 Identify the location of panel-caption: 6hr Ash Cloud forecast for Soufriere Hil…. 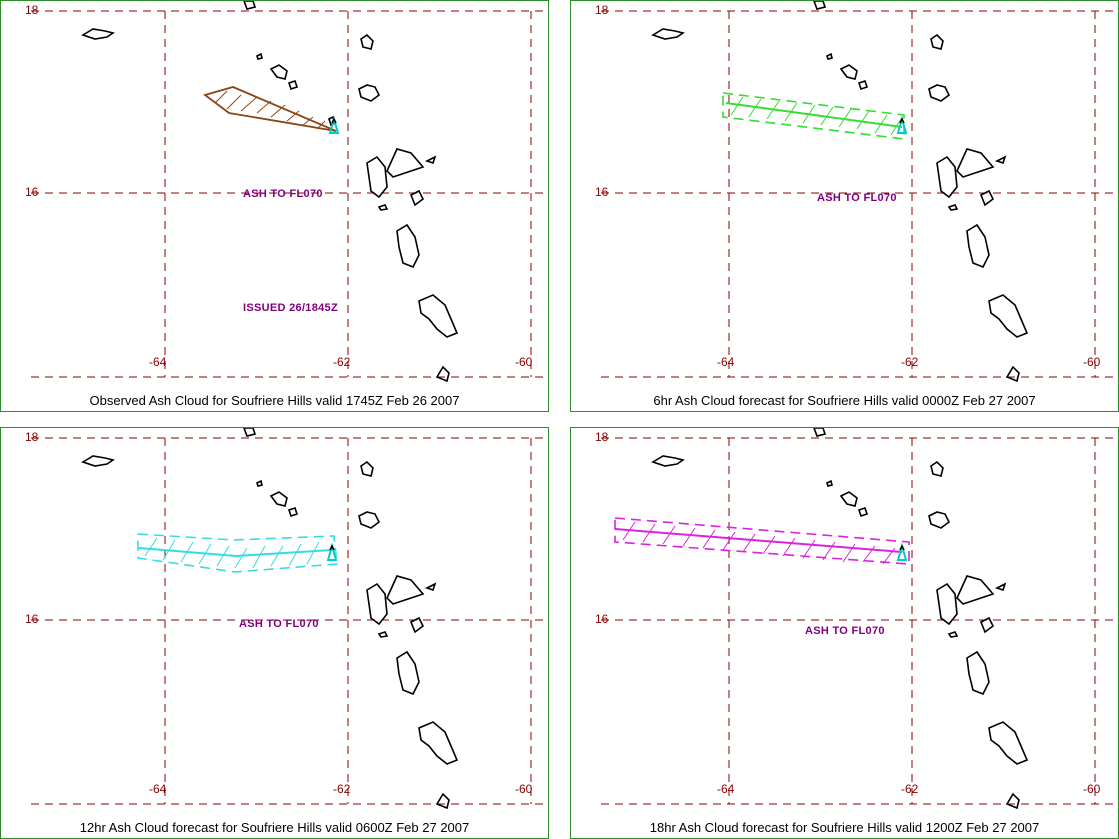
(844, 400).